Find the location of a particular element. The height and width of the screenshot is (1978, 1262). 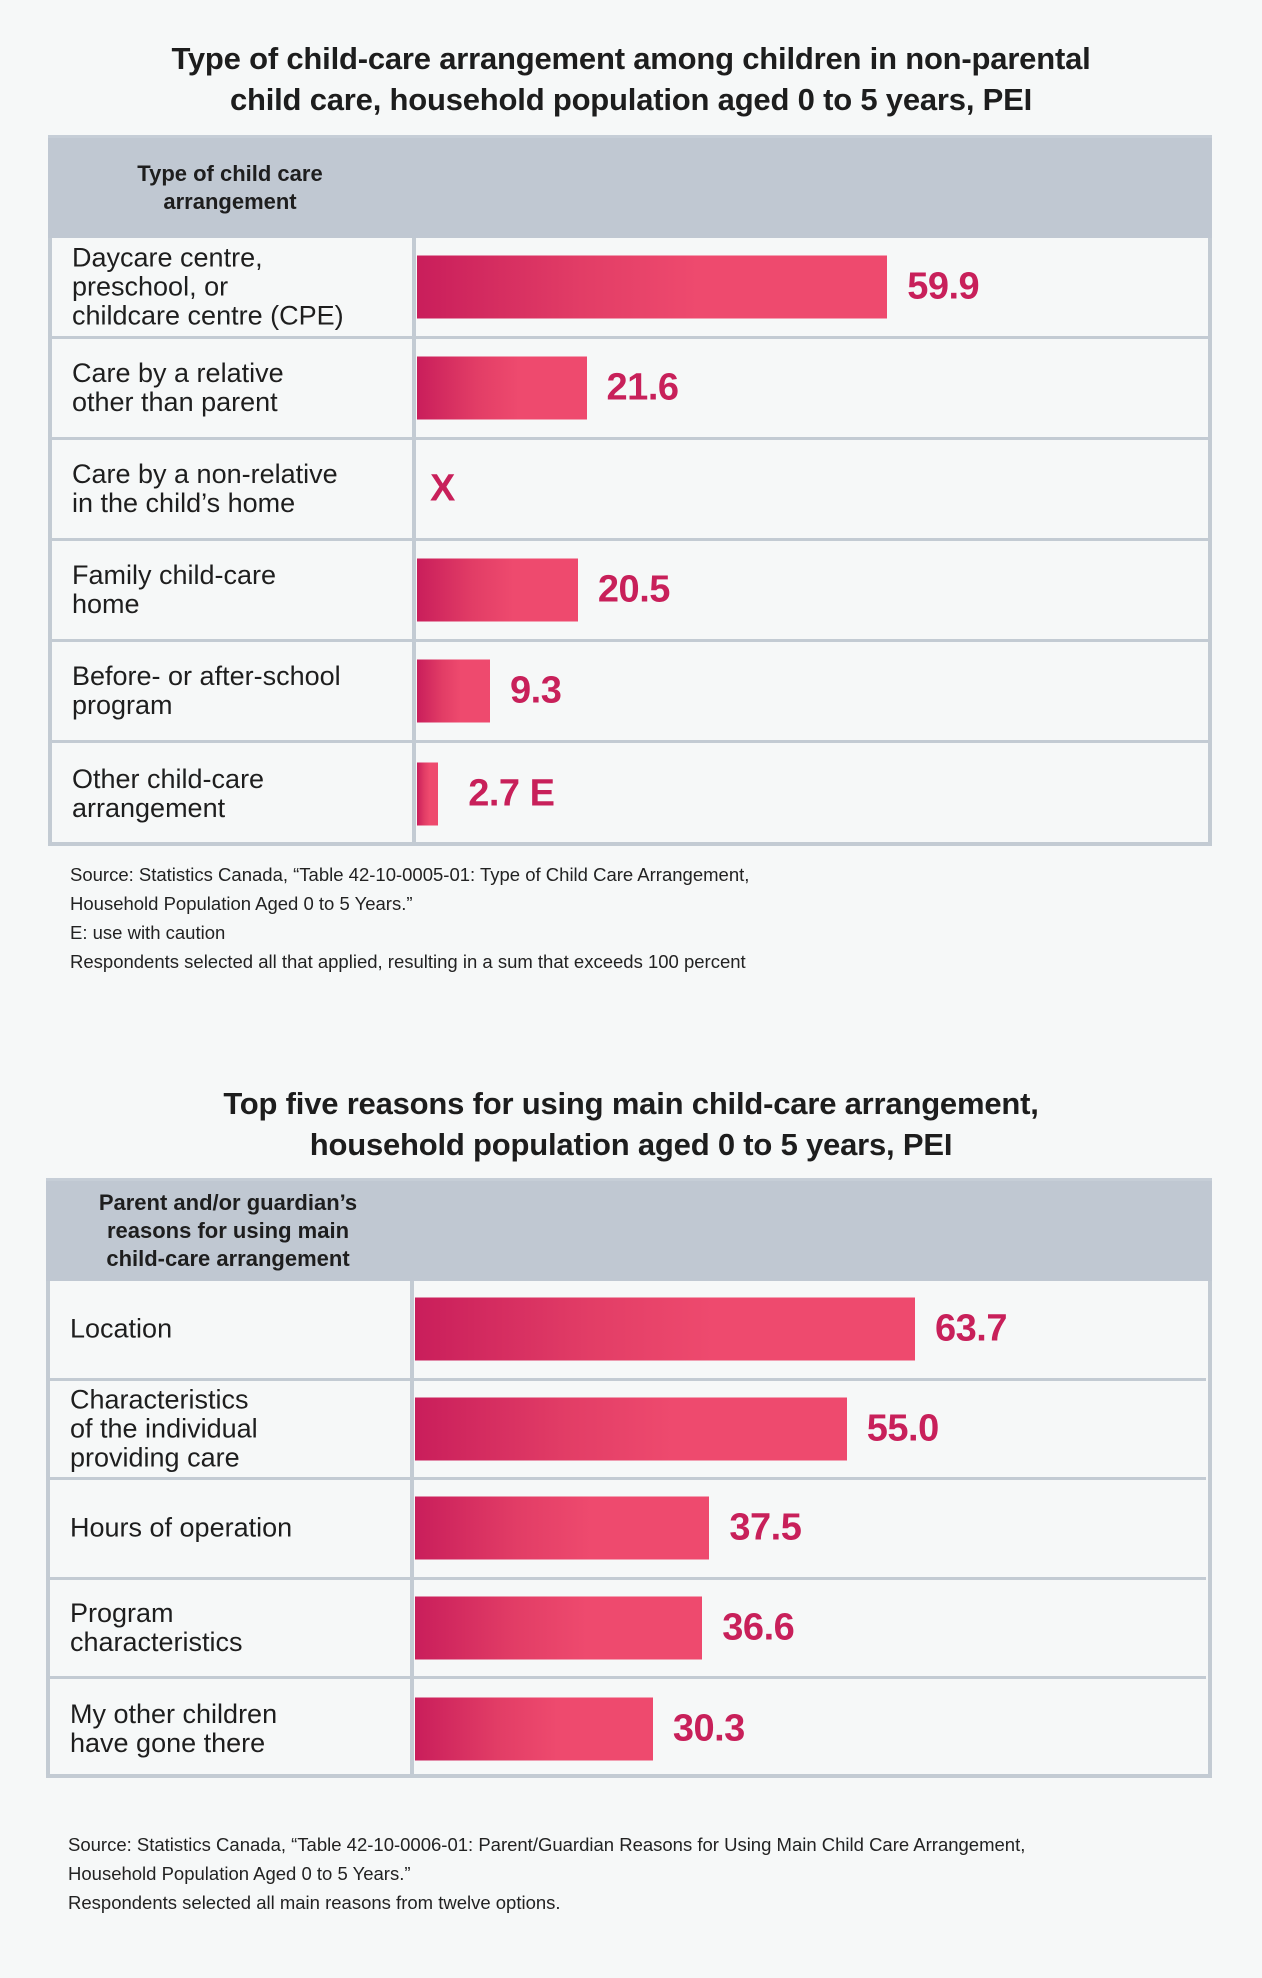

value-label: 2.7 E is located at coordinates (511, 793).